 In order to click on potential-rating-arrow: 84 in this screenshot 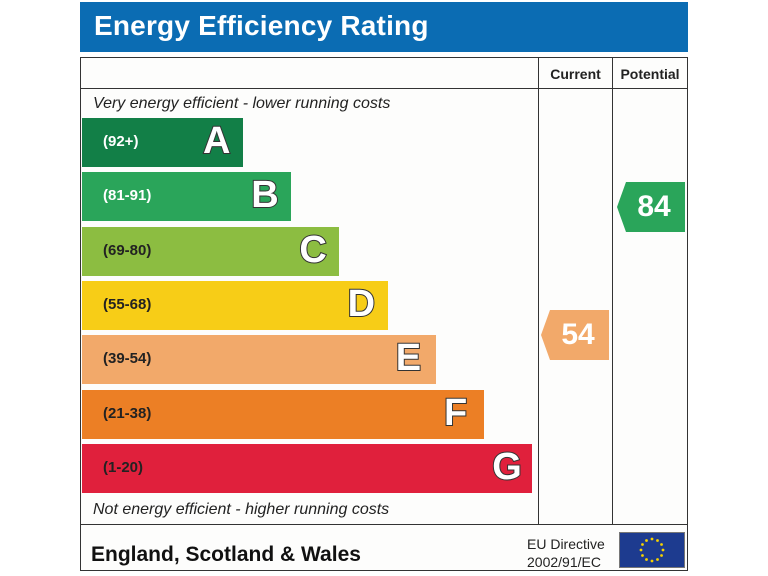, I will do `click(651, 207)`.